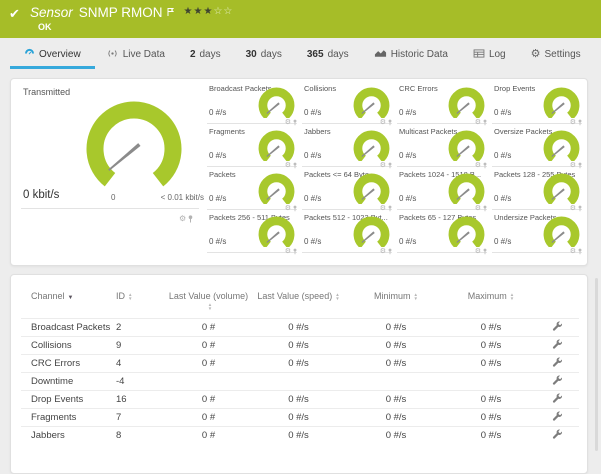 This screenshot has height=474, width=601. Describe the element at coordinates (537, 103) in the screenshot. I see `mini-gauge-cell: Drop Events 0 #/s ⚙` at that location.